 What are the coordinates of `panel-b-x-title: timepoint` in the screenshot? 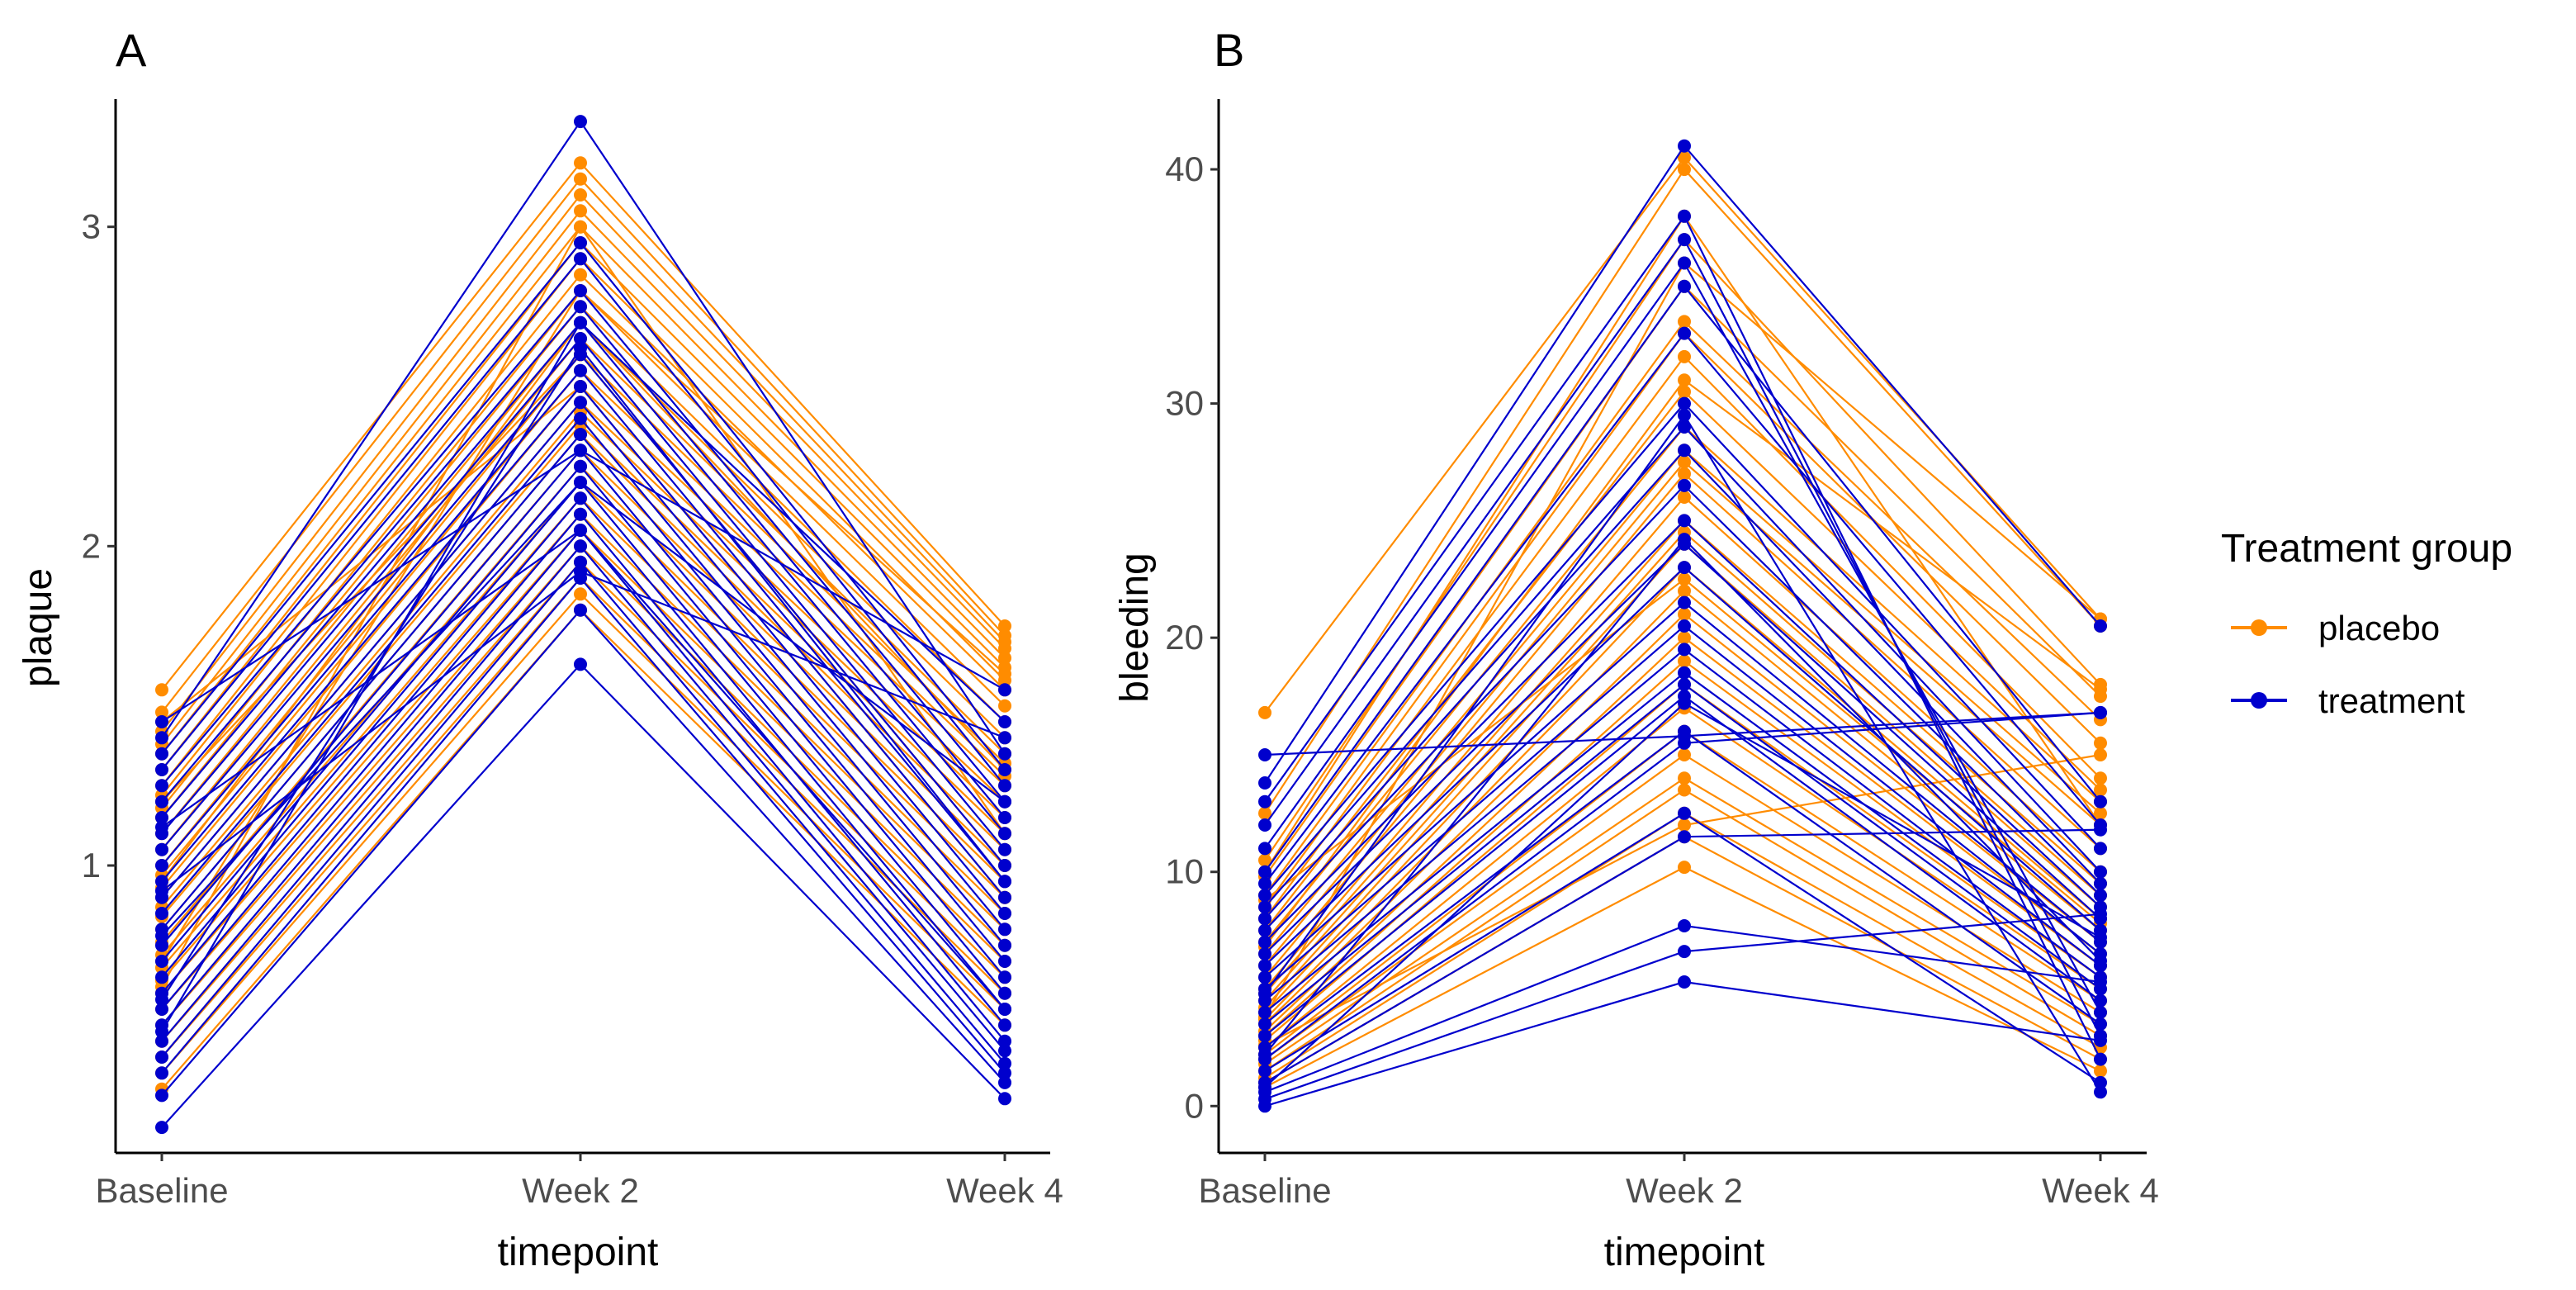 It's located at (1684, 1253).